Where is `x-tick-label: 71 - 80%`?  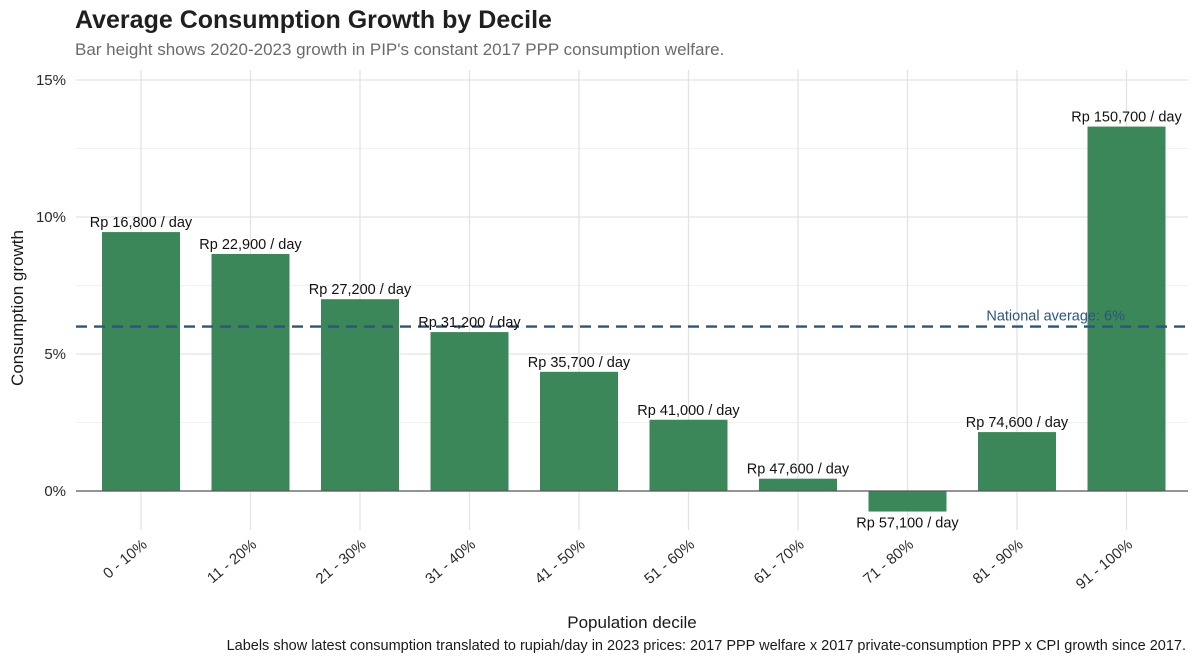
x-tick-label: 71 - 80% is located at coordinates (888, 562).